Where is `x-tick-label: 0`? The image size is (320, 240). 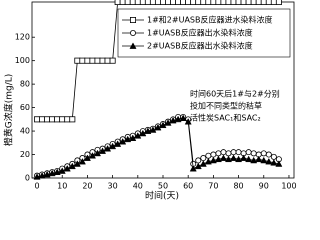 x-tick-label: 0 is located at coordinates (36, 186).